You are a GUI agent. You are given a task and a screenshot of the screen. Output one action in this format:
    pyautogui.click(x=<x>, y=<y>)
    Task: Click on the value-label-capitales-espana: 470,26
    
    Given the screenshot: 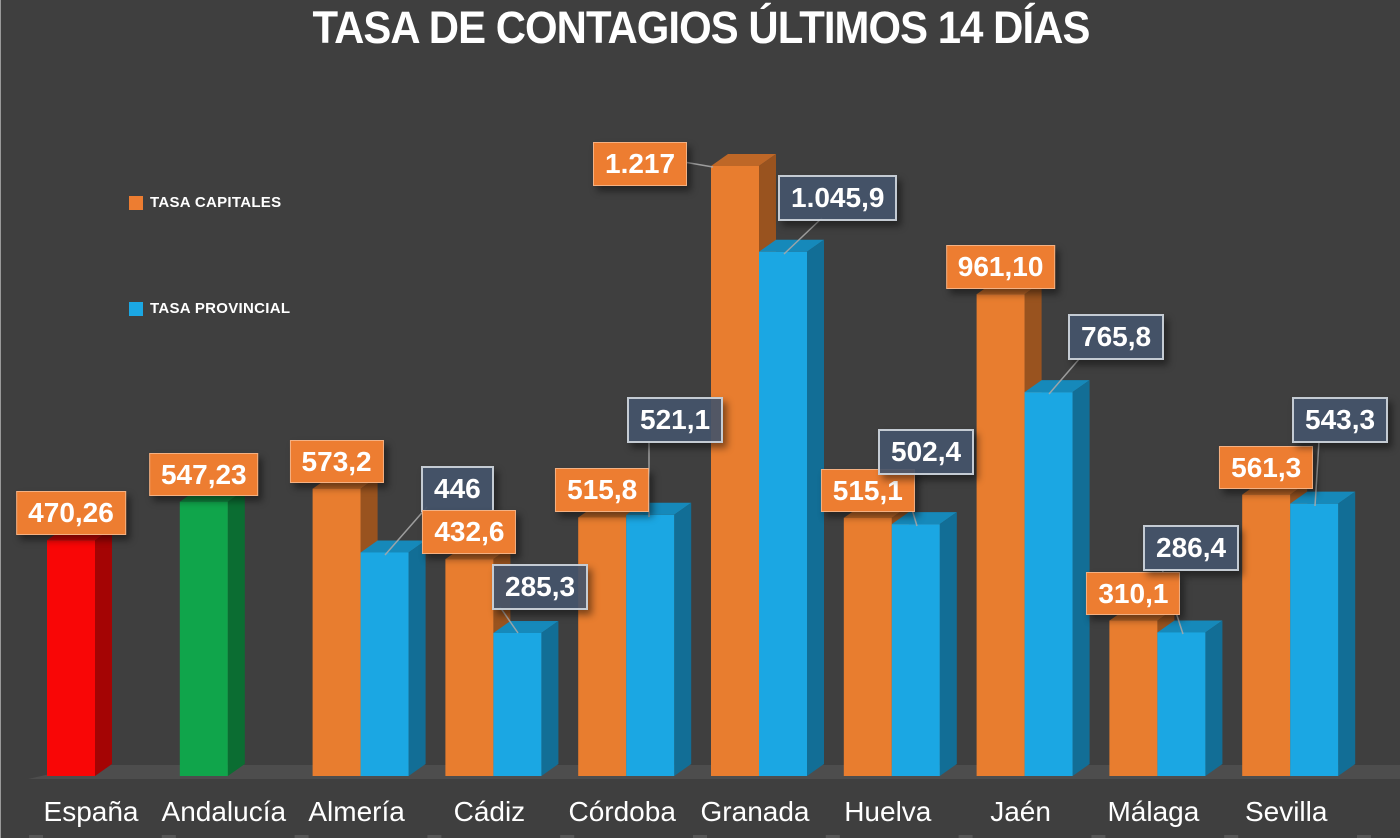 What is the action you would take?
    pyautogui.click(x=71, y=513)
    